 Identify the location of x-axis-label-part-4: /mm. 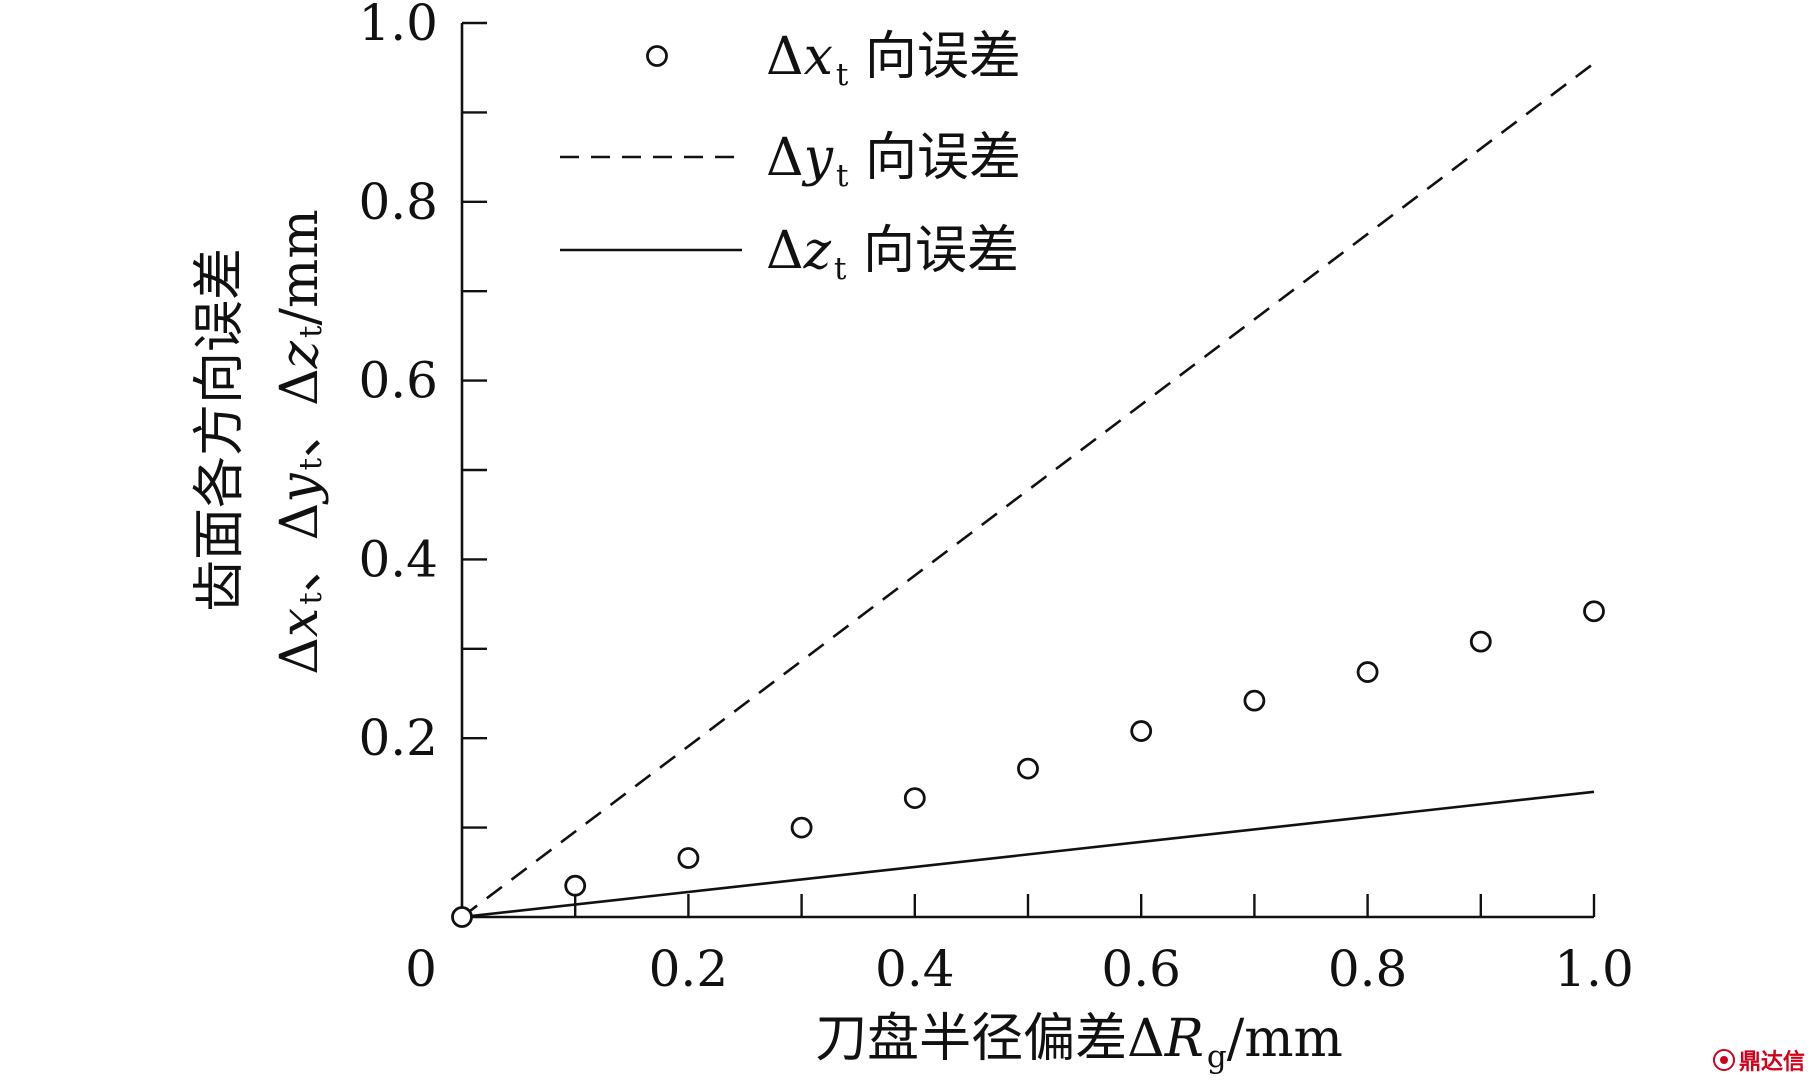
(1285, 1039).